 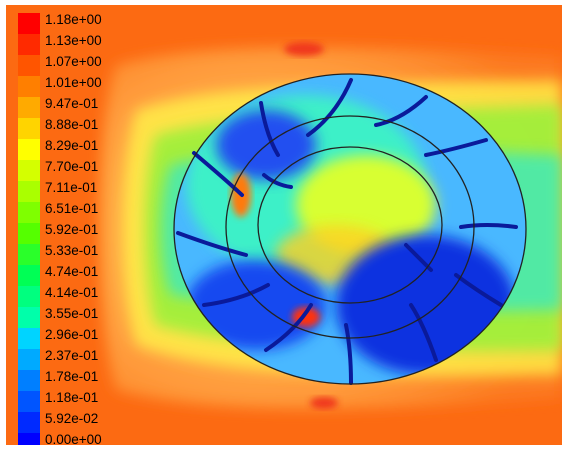 What do you see at coordinates (72, 124) in the screenshot?
I see `legend-label: 8.88e-01` at bounding box center [72, 124].